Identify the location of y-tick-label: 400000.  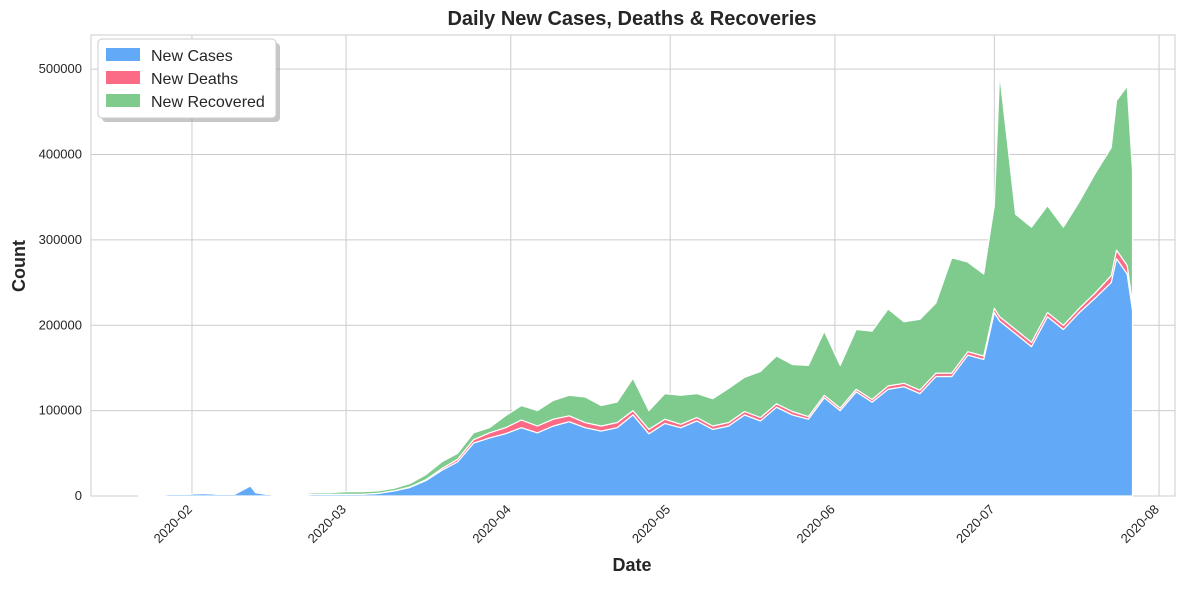
(60, 154).